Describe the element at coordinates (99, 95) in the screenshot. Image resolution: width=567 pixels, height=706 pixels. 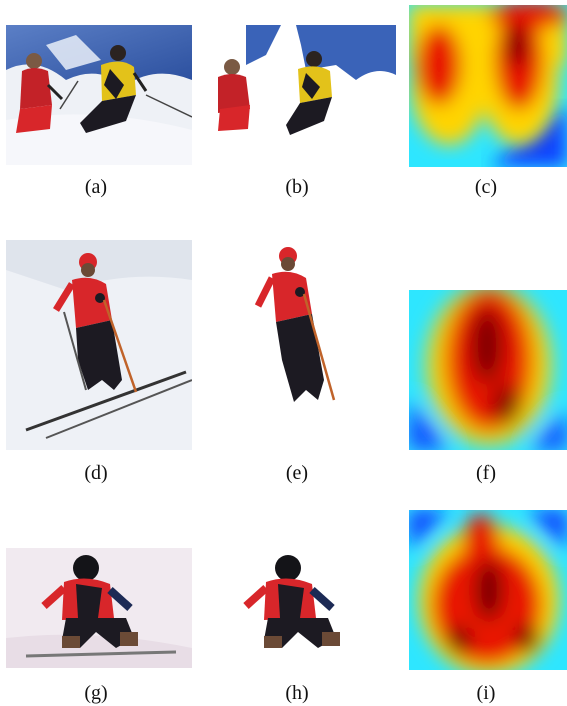
I see `panel-a-photo` at that location.